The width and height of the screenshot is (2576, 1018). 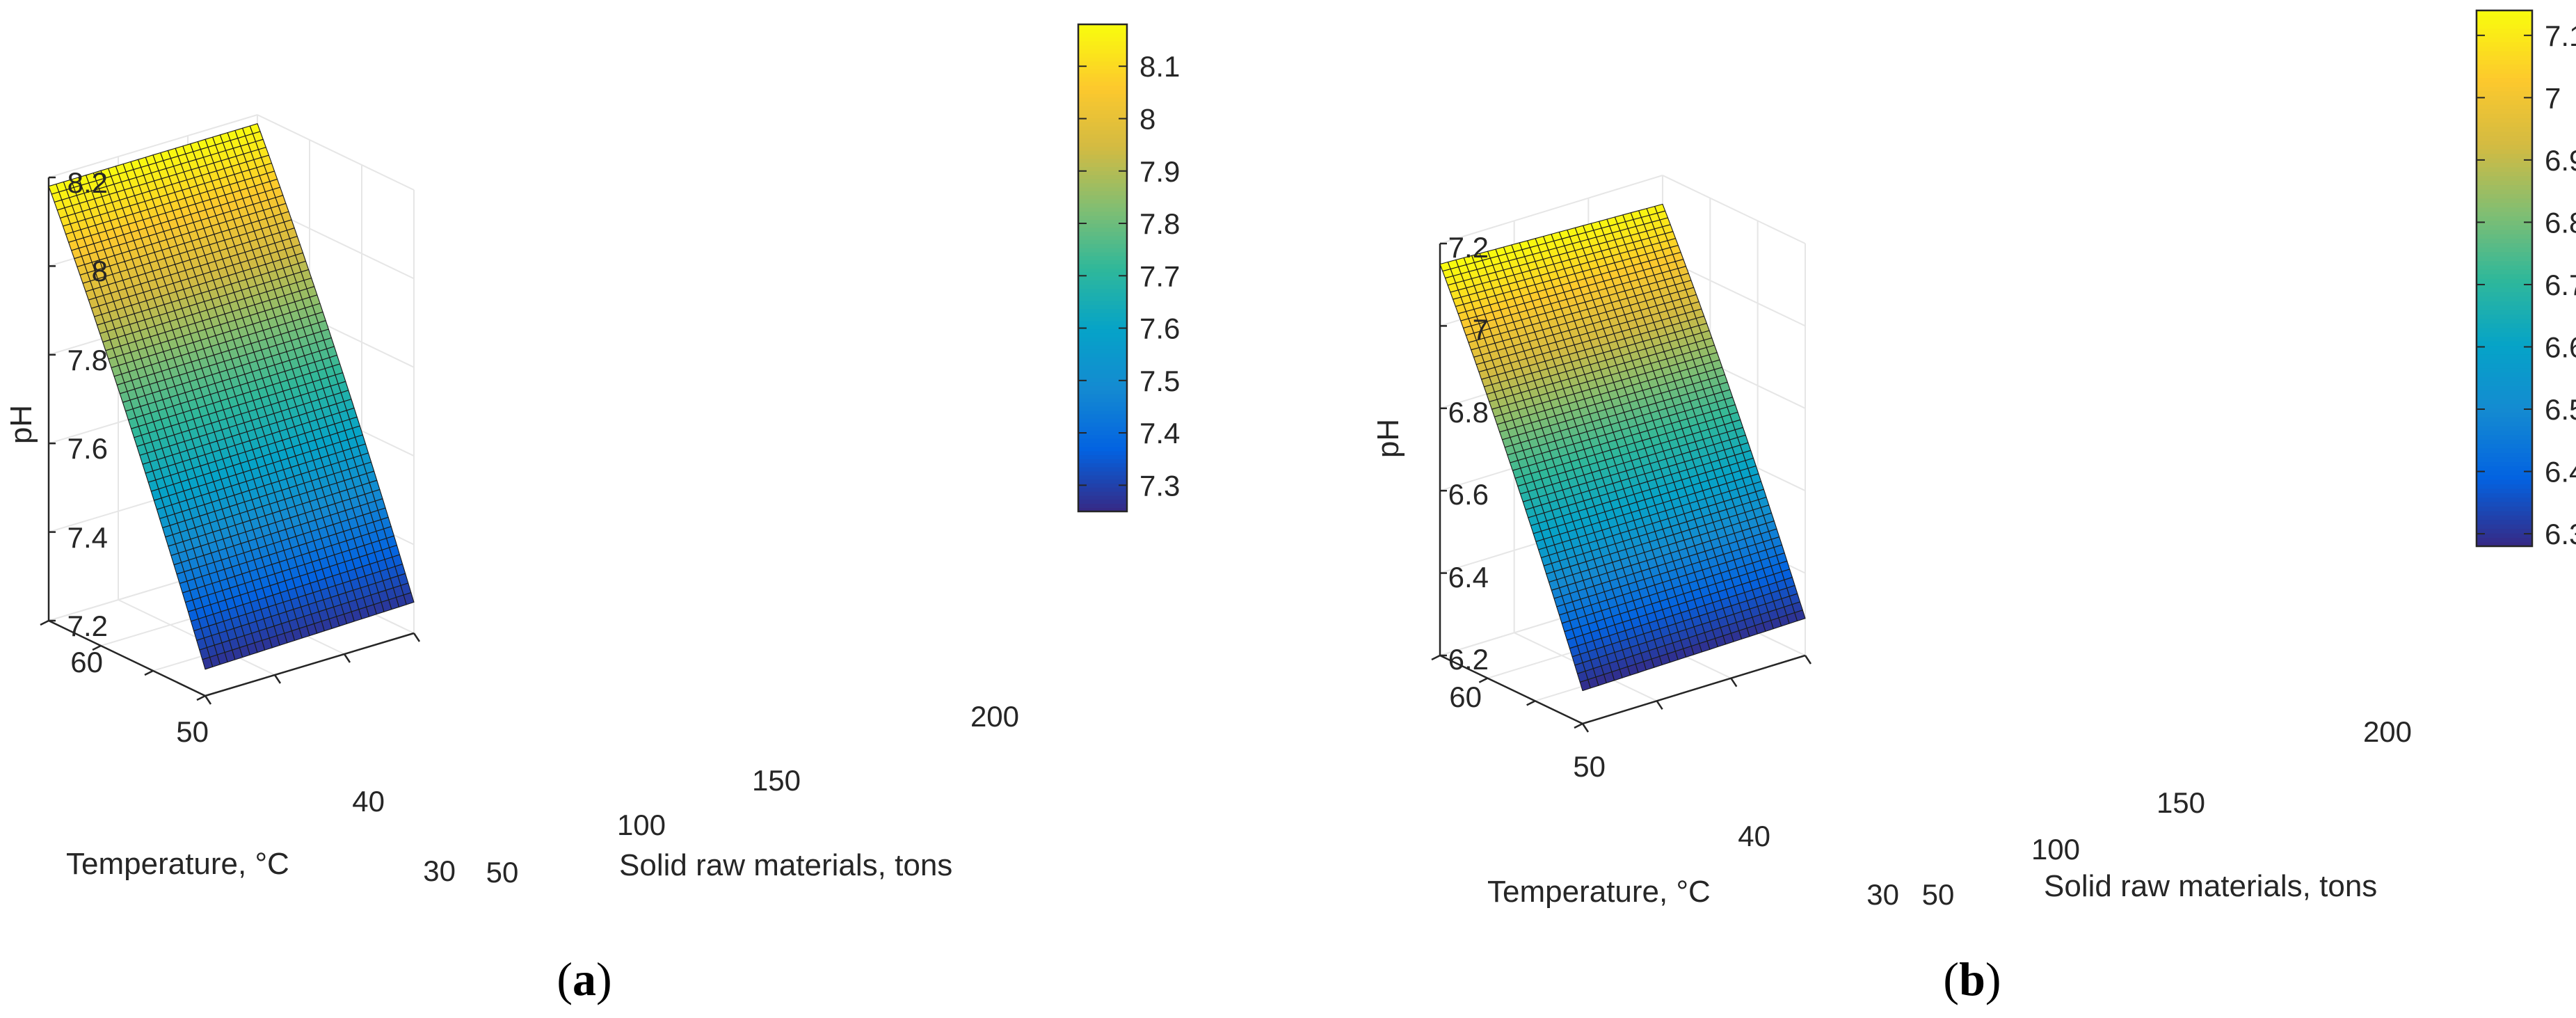 I want to click on x-axis-label-a: Solid raw materials, tons, so click(x=785, y=865).